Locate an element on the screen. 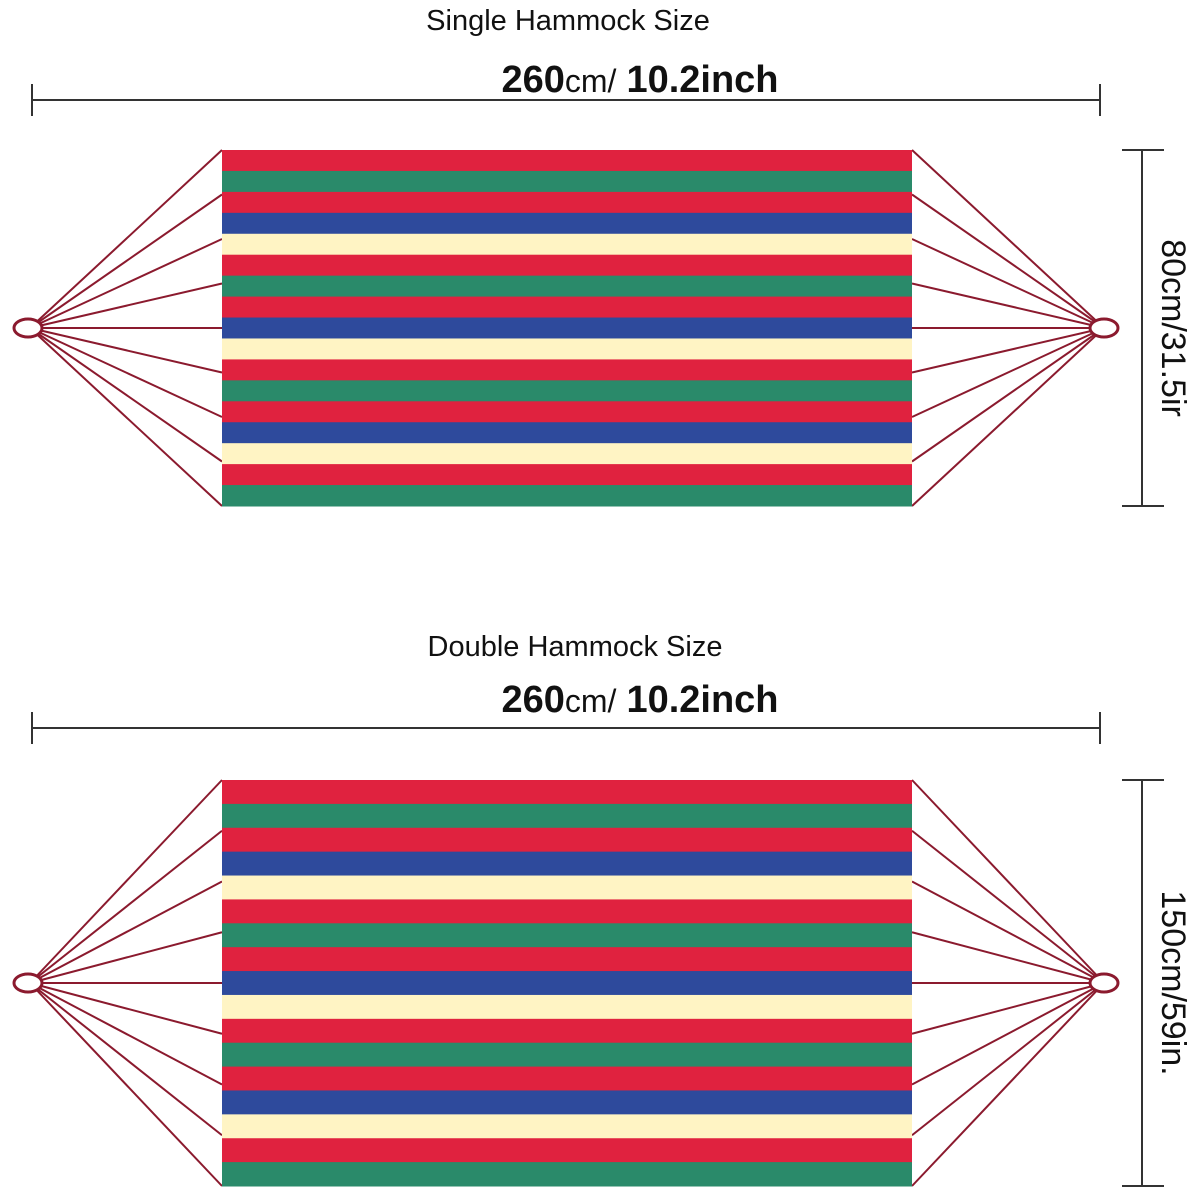 This screenshot has width=1200, height=1200. height-label: 150cm/59in. is located at coordinates (1173, 982).